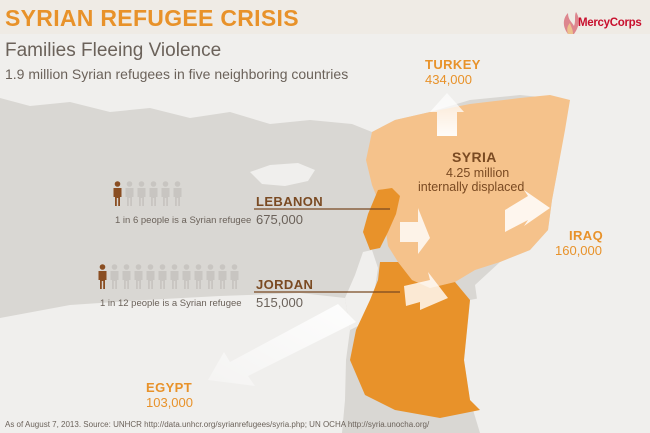  I want to click on title-banner, so click(325, 17).